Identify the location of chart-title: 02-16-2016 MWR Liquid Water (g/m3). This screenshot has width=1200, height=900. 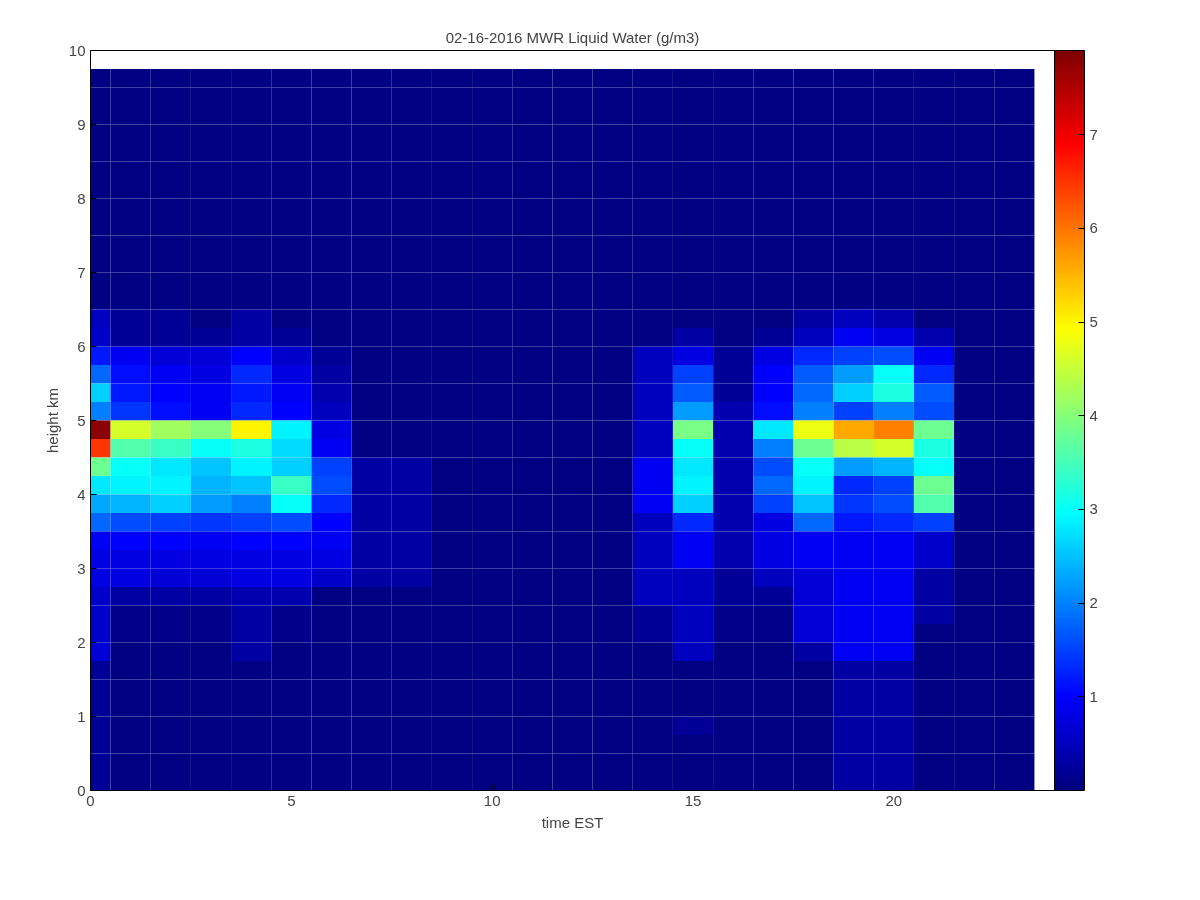
(572, 37).